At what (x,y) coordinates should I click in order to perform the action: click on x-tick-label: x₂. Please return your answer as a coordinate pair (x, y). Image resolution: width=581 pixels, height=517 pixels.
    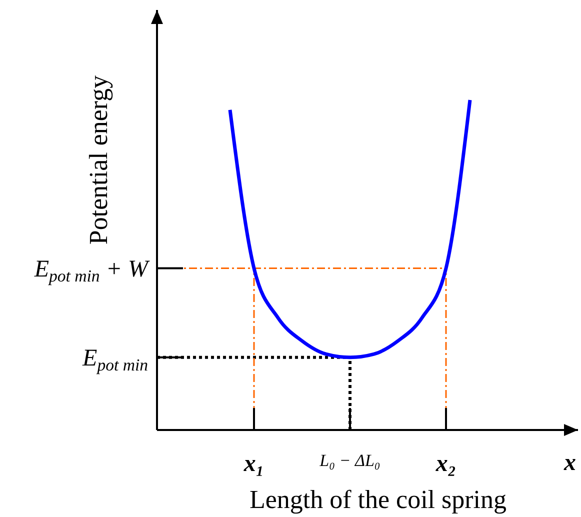
    Looking at the image, I should click on (445, 464).